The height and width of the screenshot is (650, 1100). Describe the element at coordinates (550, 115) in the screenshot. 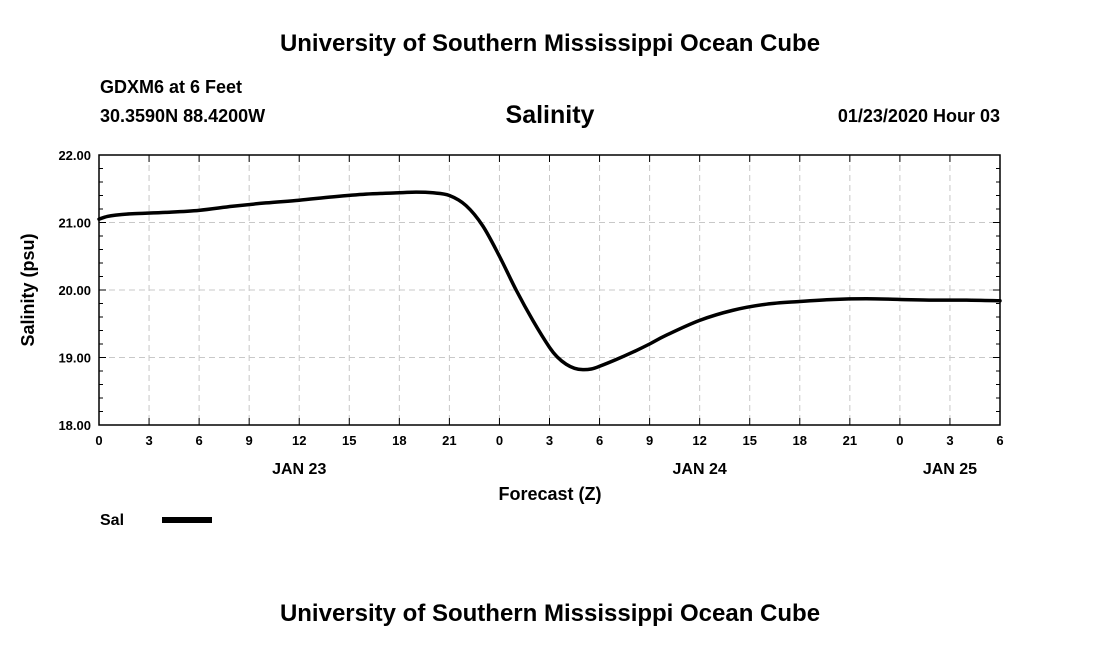

I see `chart-title: Salinity` at that location.